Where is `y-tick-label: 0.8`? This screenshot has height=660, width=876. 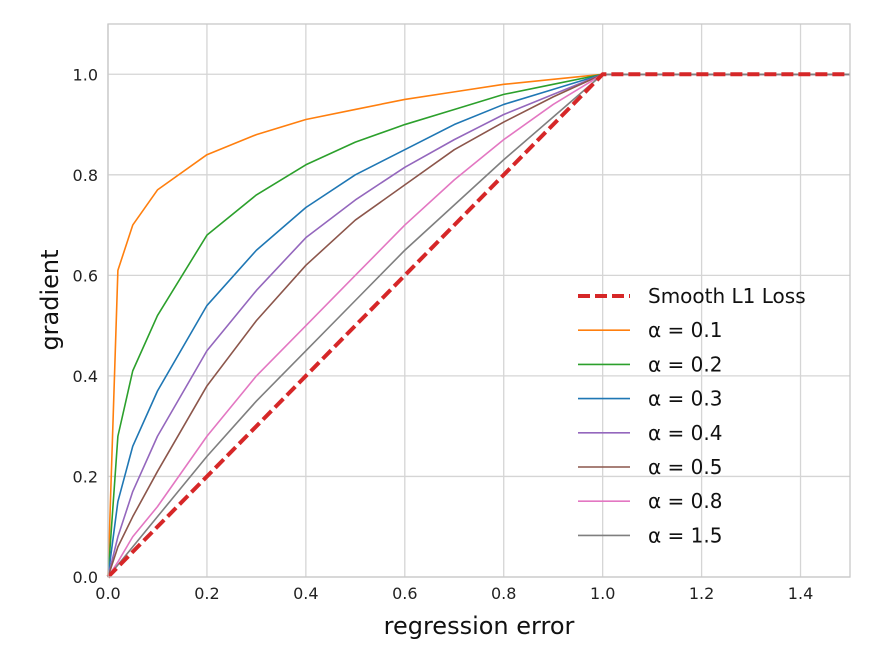 y-tick-label: 0.8 is located at coordinates (85, 175).